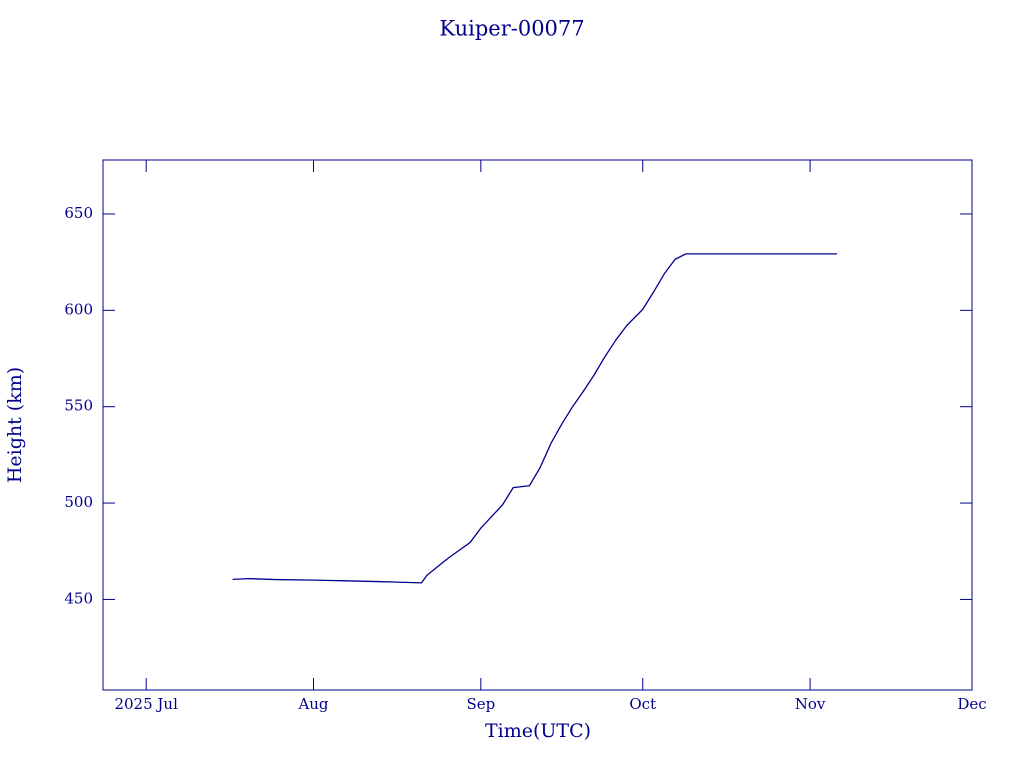 This screenshot has height=768, width=1024. Describe the element at coordinates (971, 704) in the screenshot. I see `x-tick-label: Dec` at that location.